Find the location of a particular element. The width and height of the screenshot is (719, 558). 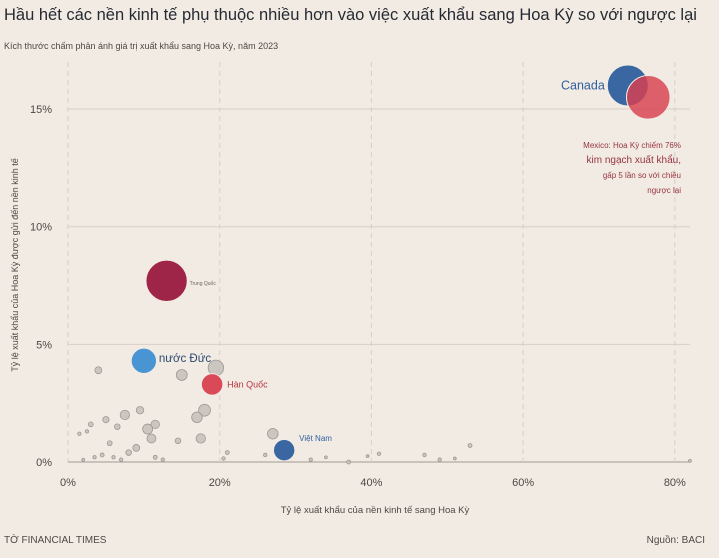

x-tick-label: 20% is located at coordinates (220, 483).